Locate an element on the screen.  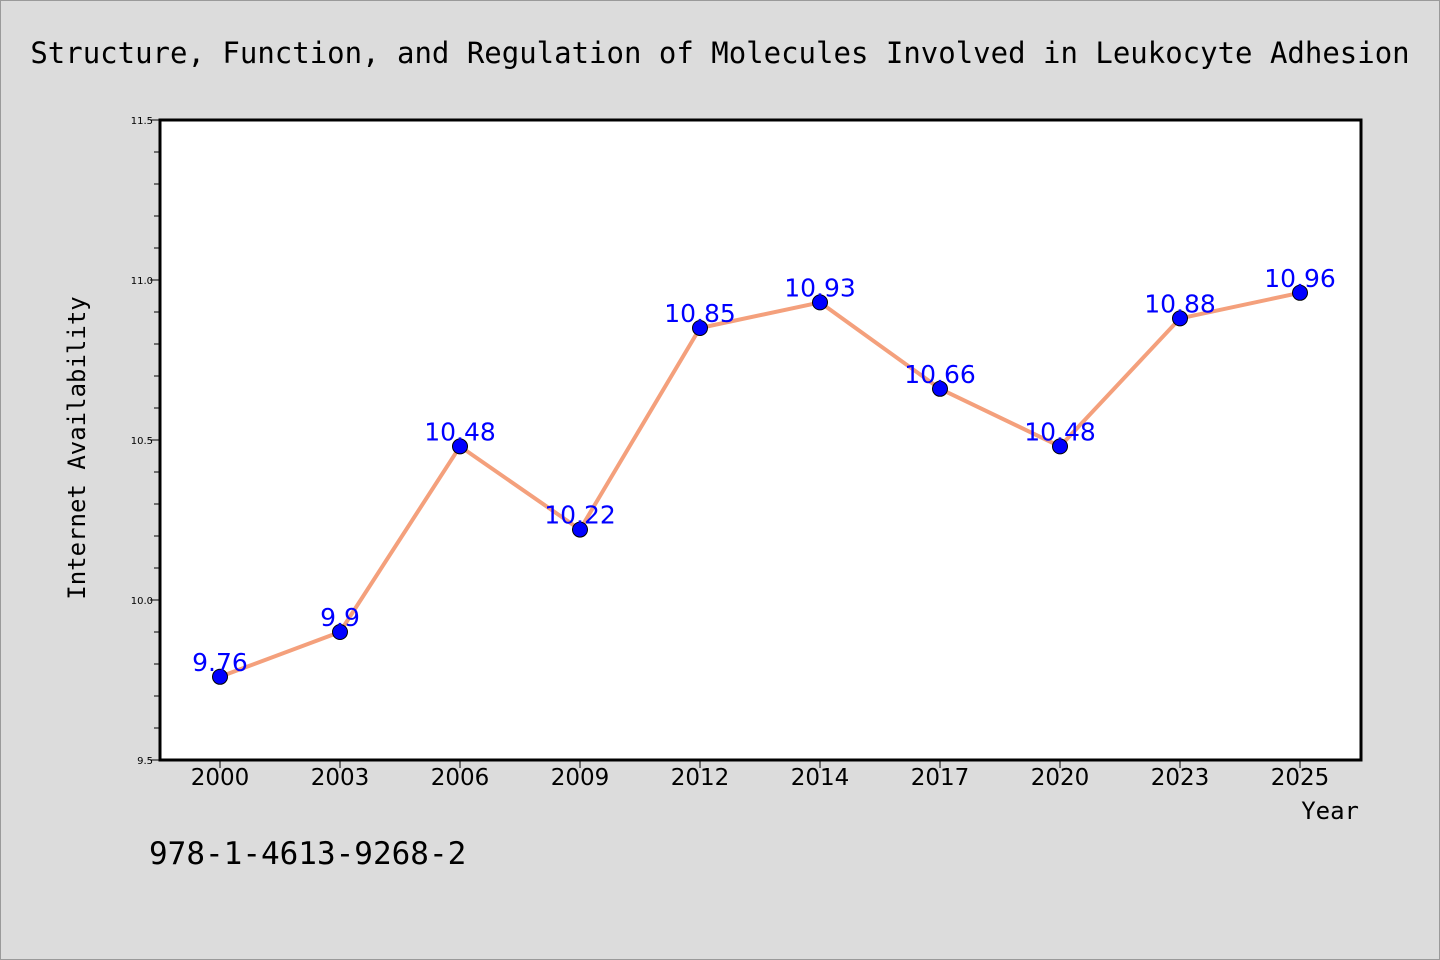
x-tick-label: 2012 is located at coordinates (700, 778).